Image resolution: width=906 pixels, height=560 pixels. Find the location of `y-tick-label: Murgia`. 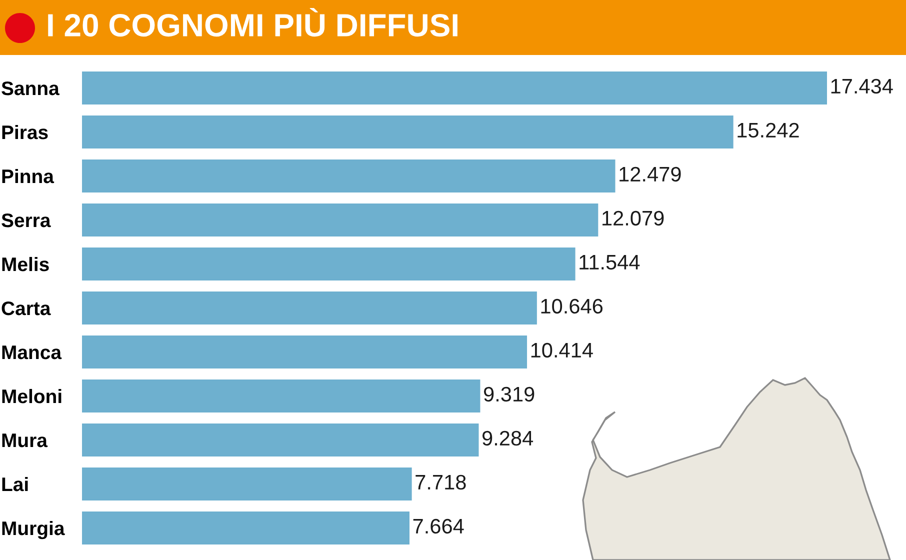

y-tick-label: Murgia is located at coordinates (33, 530).